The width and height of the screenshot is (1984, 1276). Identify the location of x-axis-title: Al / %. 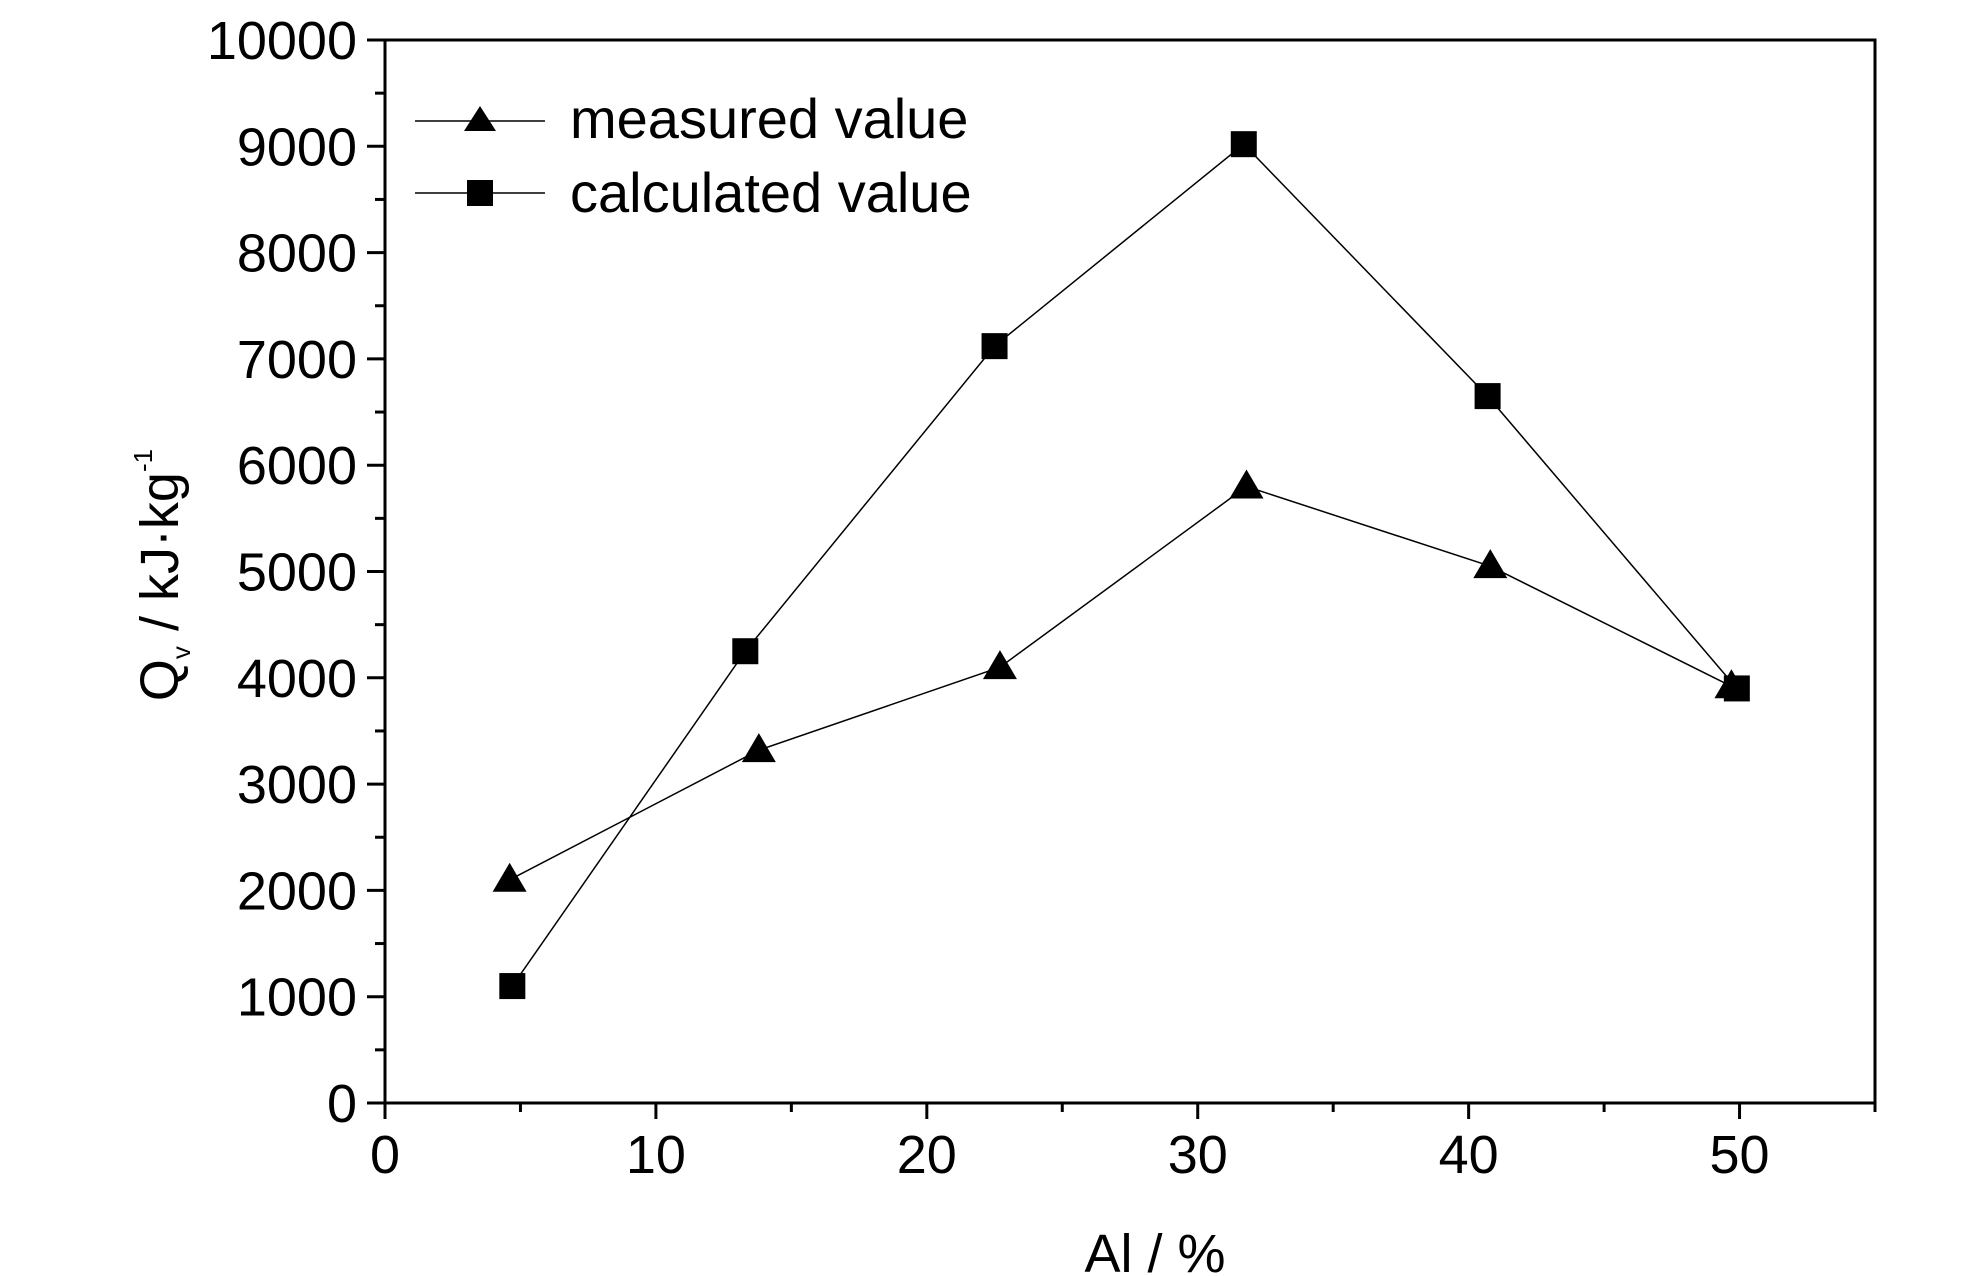
(1154, 1250).